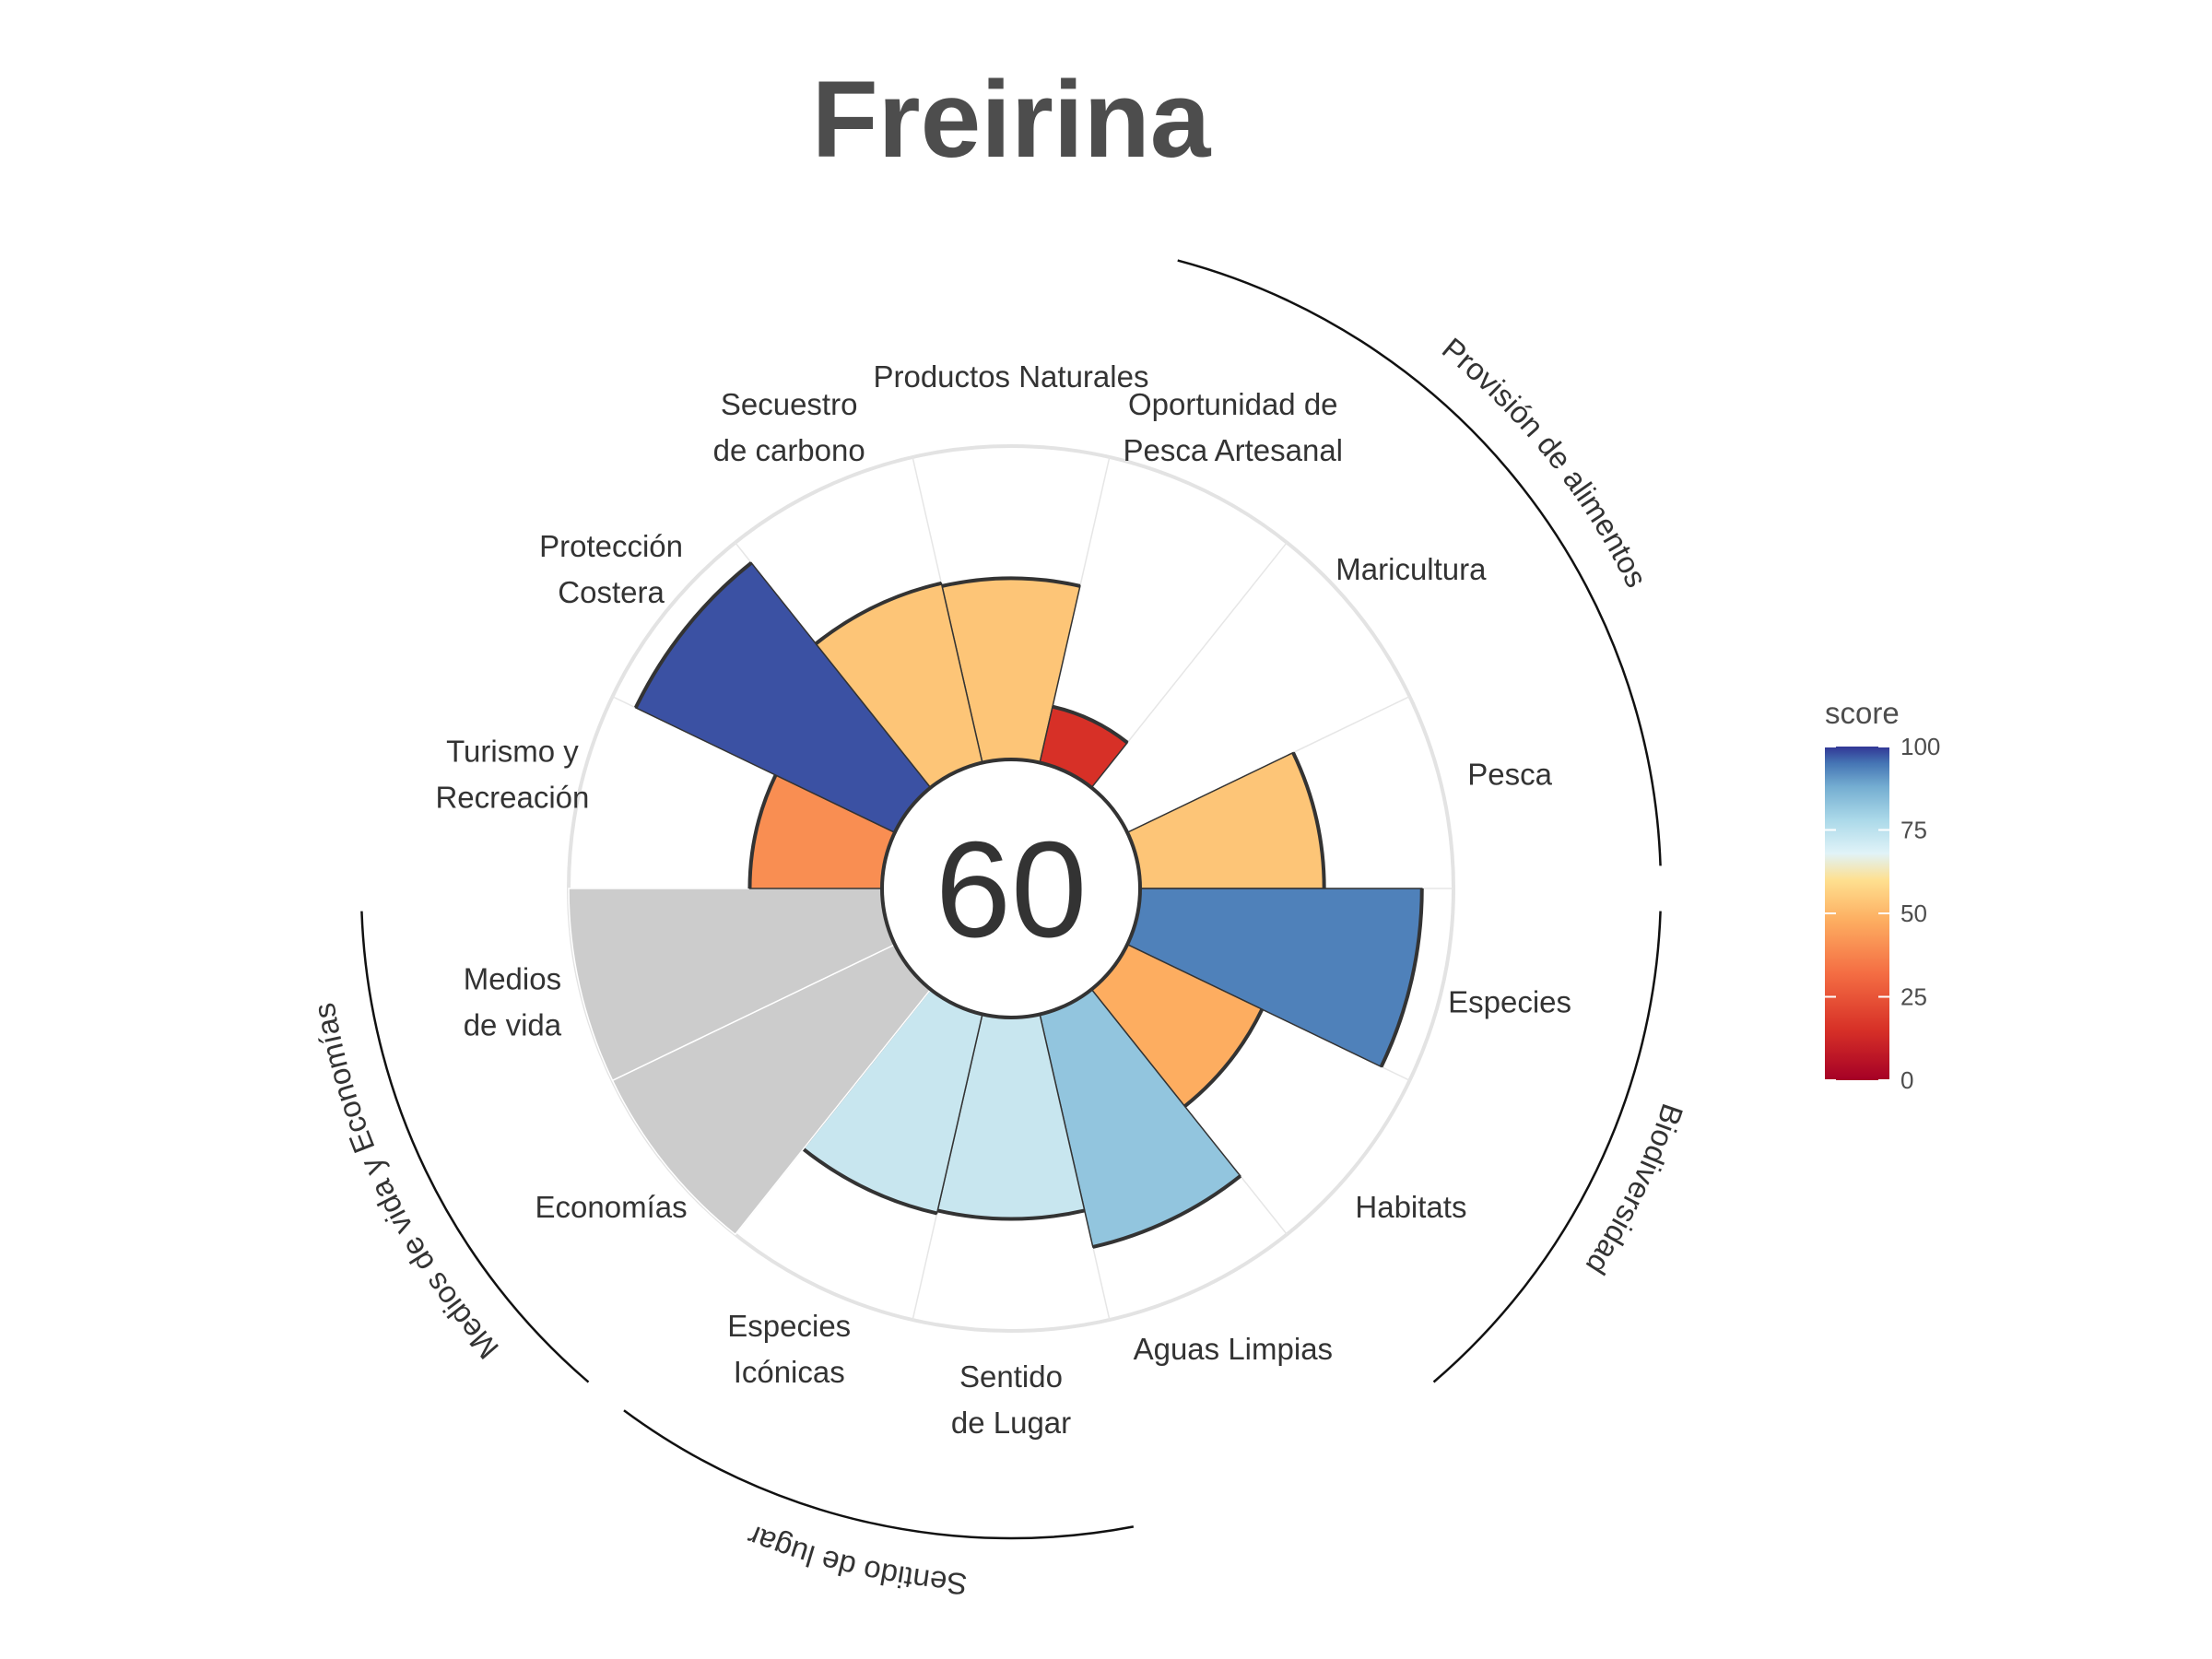  Describe the element at coordinates (789, 1349) in the screenshot. I see `goal-label-especies-iconicas: Especies Icónicas` at that location.